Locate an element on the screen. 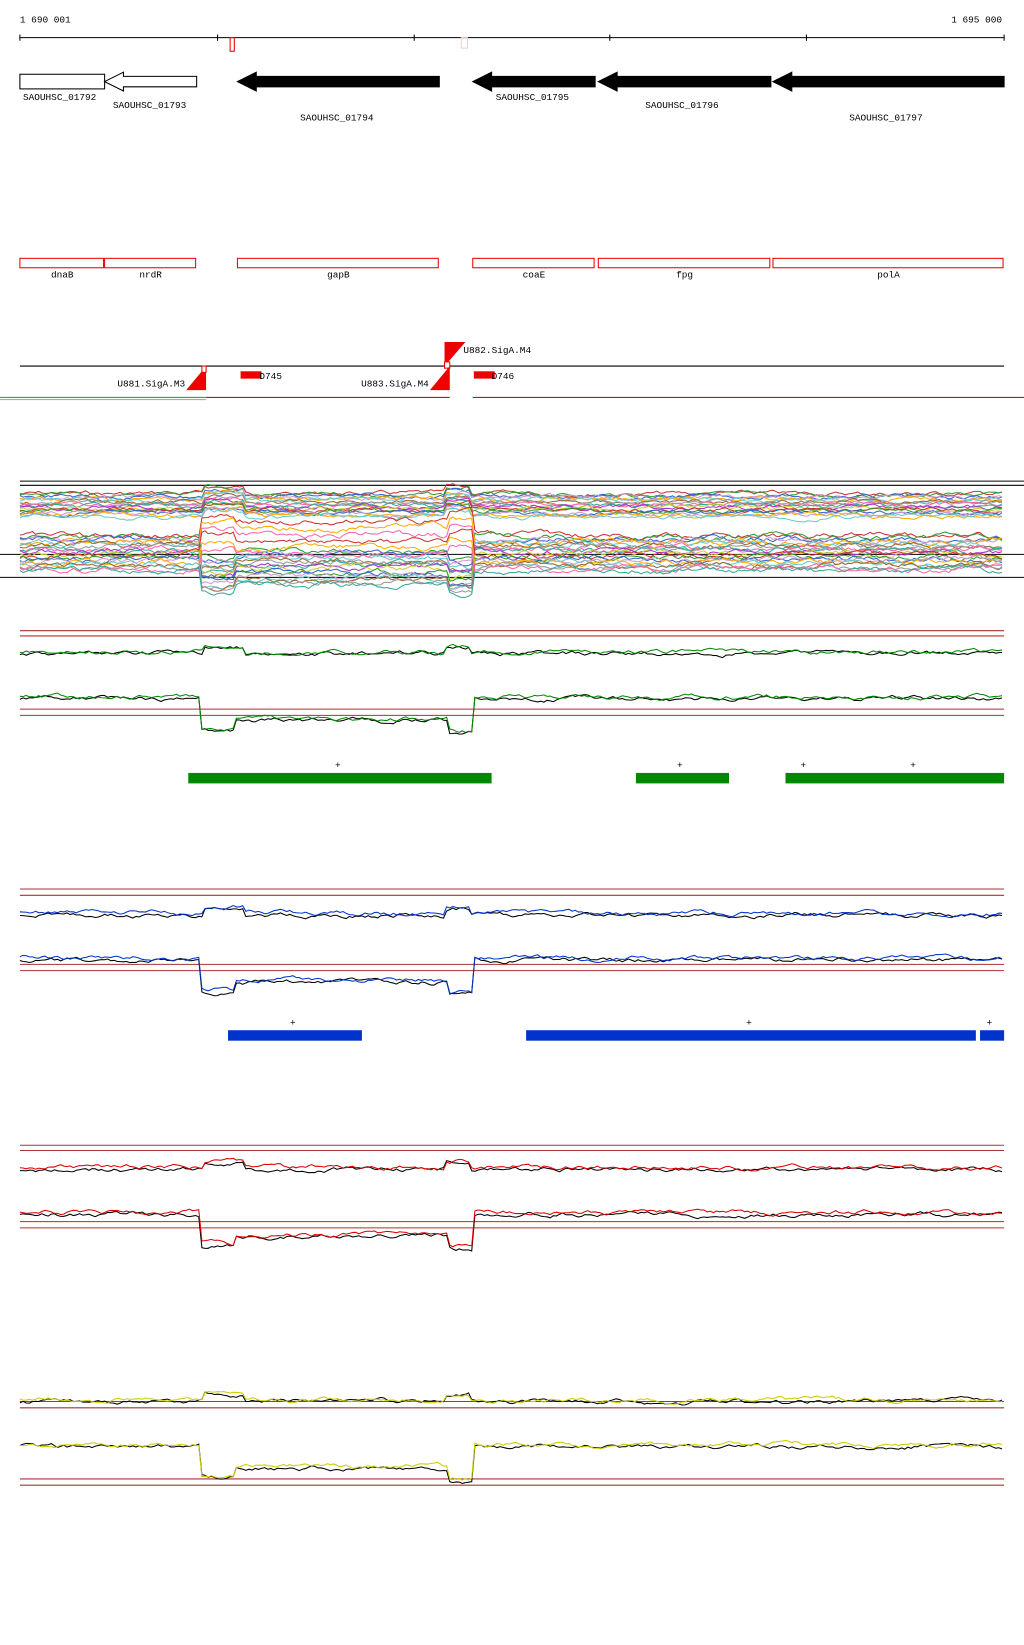  promoter-label: U882.SigA.M4 is located at coordinates (497, 350).